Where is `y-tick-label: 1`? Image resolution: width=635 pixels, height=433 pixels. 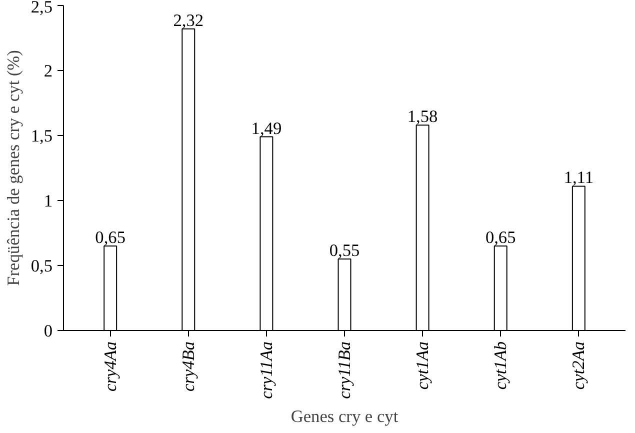
y-tick-label: 1 is located at coordinates (48, 201).